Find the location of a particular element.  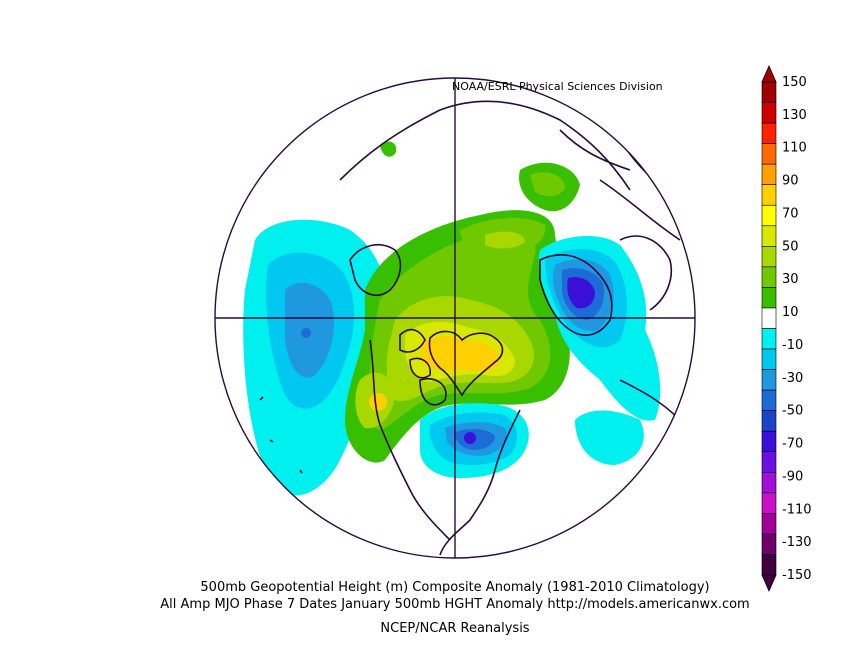

alaska-outline is located at coordinates (375, 270).